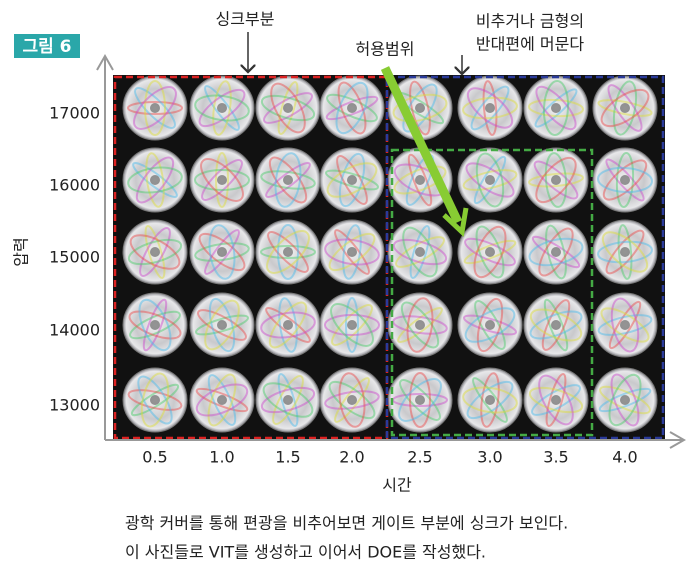  What do you see at coordinates (245, 19) in the screenshot?
I see `annotation: 싱크부분` at bounding box center [245, 19].